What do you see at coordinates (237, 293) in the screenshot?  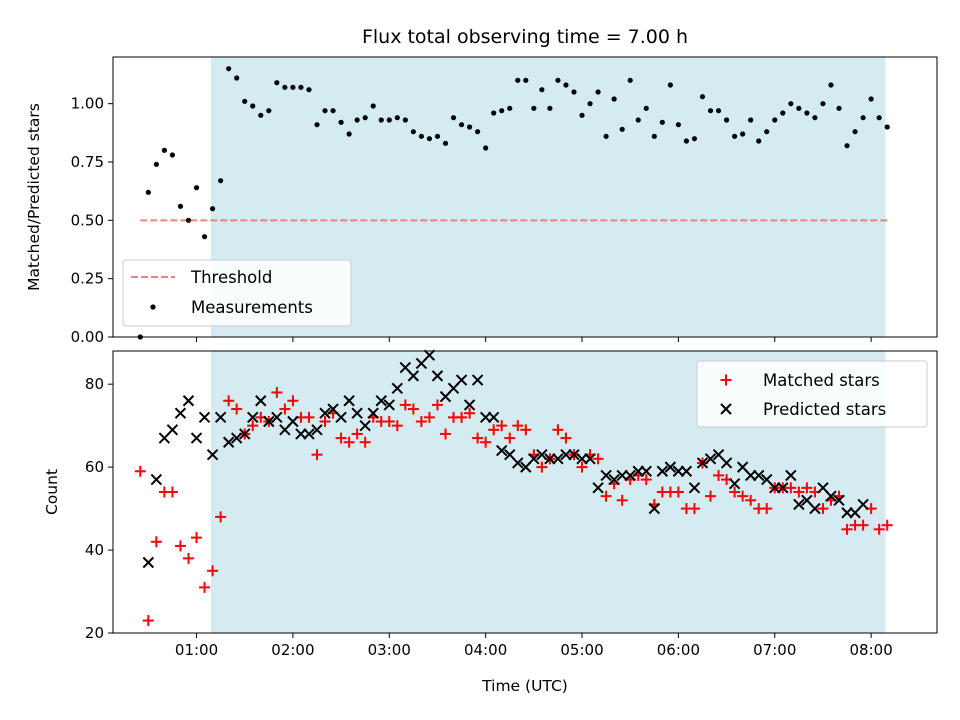 I see `ratio-legend: Threshold Measurements` at bounding box center [237, 293].